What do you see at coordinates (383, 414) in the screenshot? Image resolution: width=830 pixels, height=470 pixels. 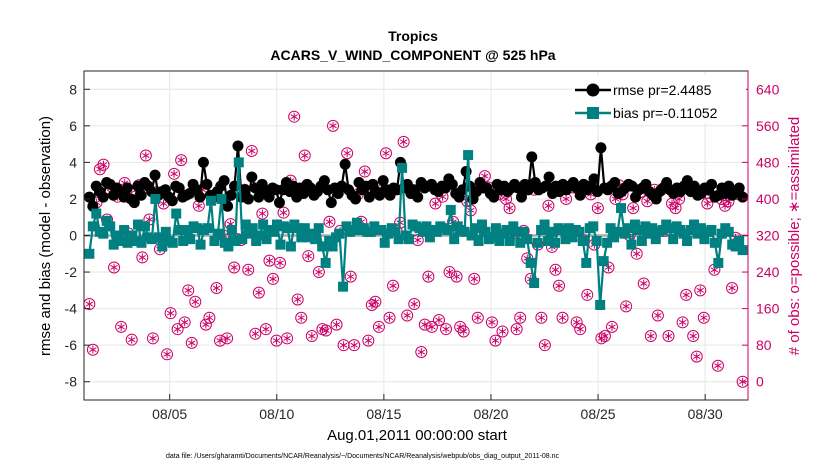 I see `x-tick-label: 08/15` at bounding box center [383, 414].